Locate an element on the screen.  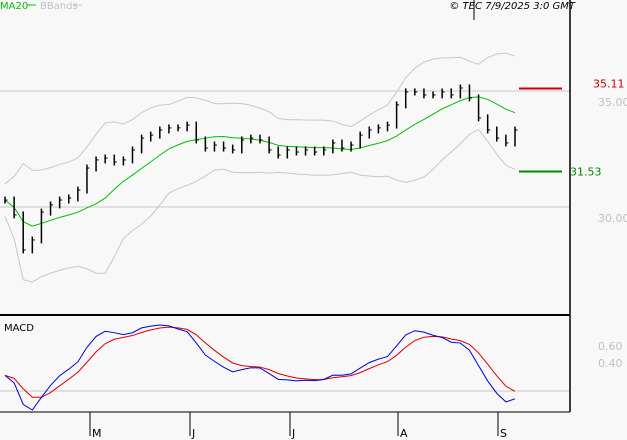
x-tick-label: S is located at coordinates (503, 433).